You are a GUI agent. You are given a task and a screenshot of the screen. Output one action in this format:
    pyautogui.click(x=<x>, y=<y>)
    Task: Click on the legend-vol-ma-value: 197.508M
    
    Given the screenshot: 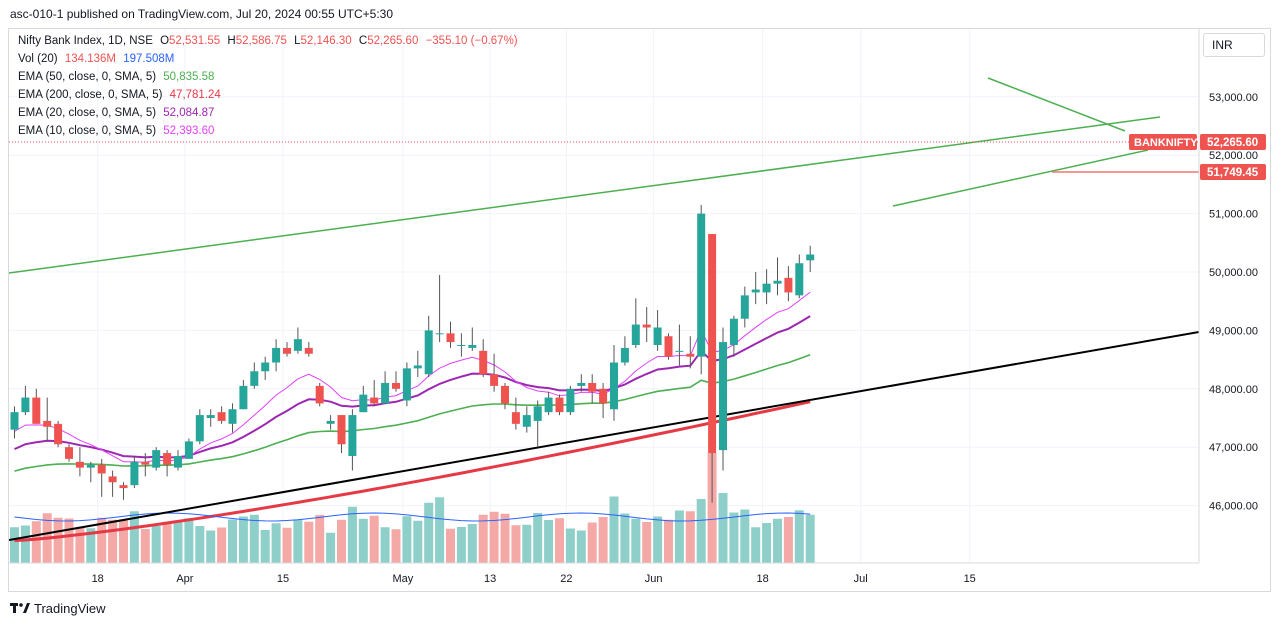 What is the action you would take?
    pyautogui.click(x=149, y=59)
    